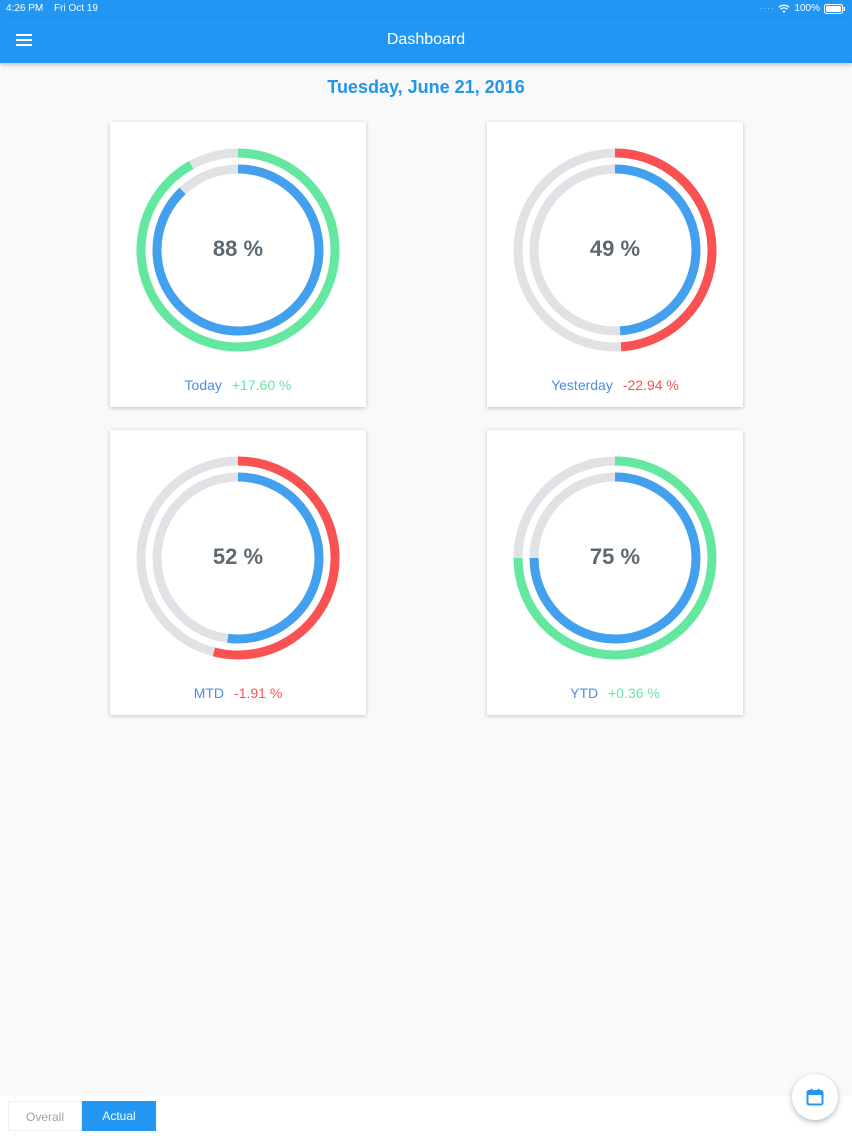 The height and width of the screenshot is (1136, 852). I want to click on page-title: Dashboard, so click(426, 39).